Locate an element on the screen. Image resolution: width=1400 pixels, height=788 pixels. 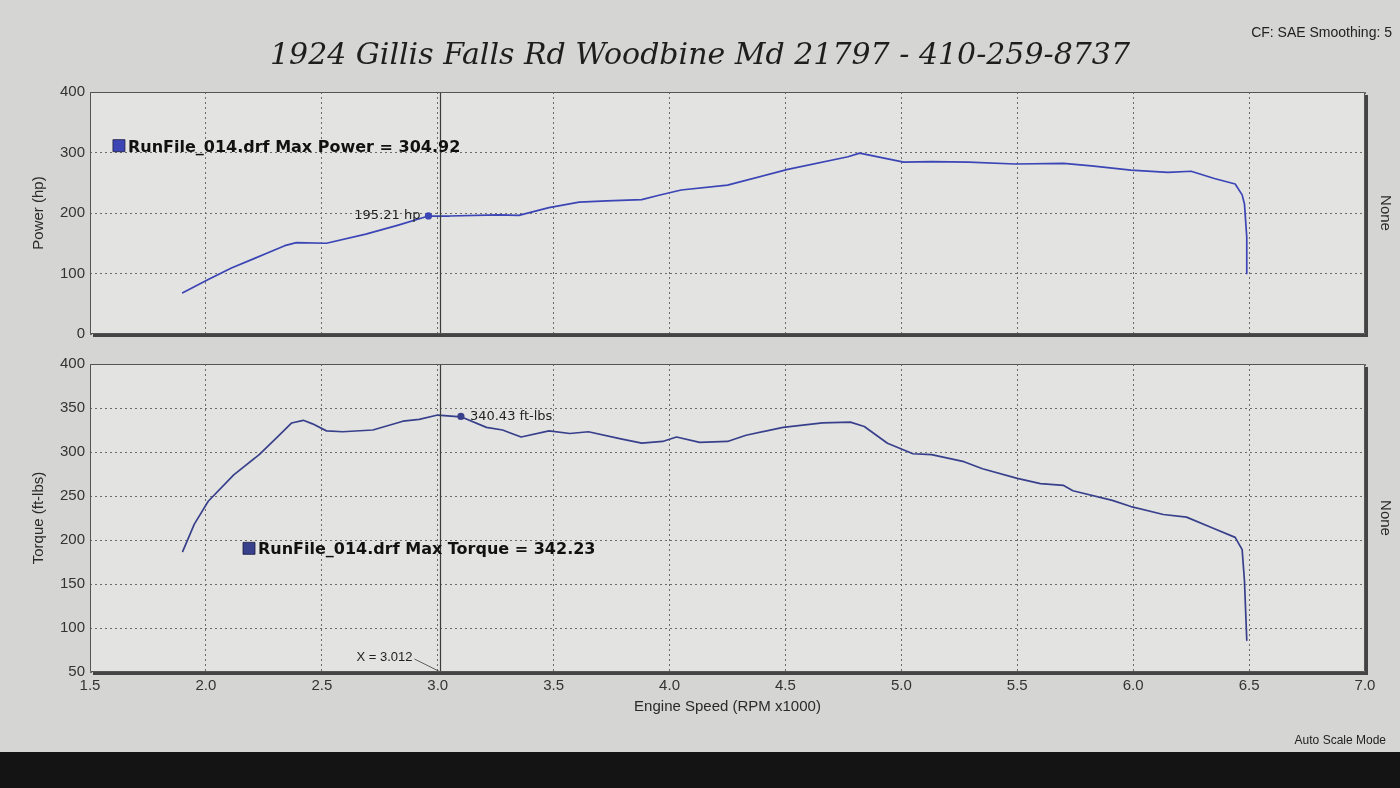
annotation: 195.21 hp is located at coordinates (387, 215).